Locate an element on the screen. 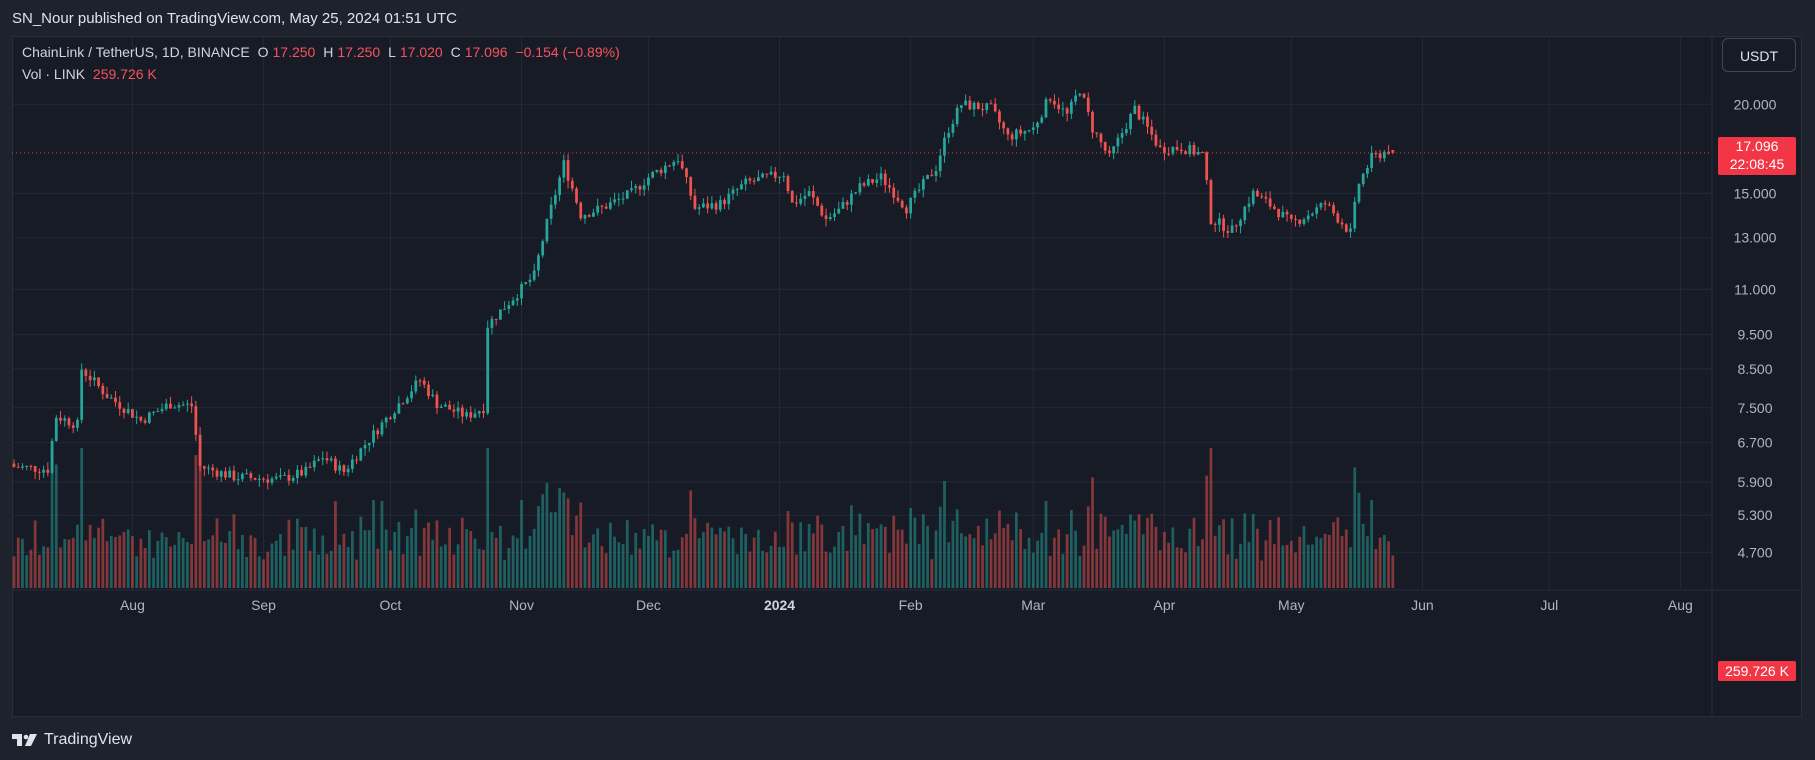 The width and height of the screenshot is (1815, 760). bar-countdown: 22:08:45 is located at coordinates (1757, 163).